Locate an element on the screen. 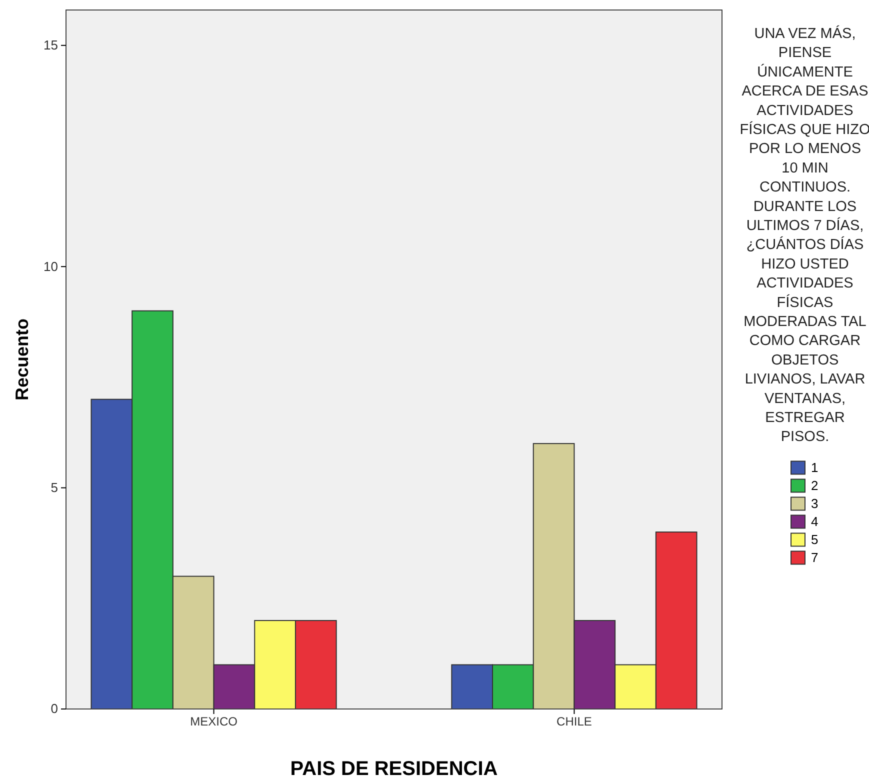  y-tick-label: 5 is located at coordinates (54, 487).